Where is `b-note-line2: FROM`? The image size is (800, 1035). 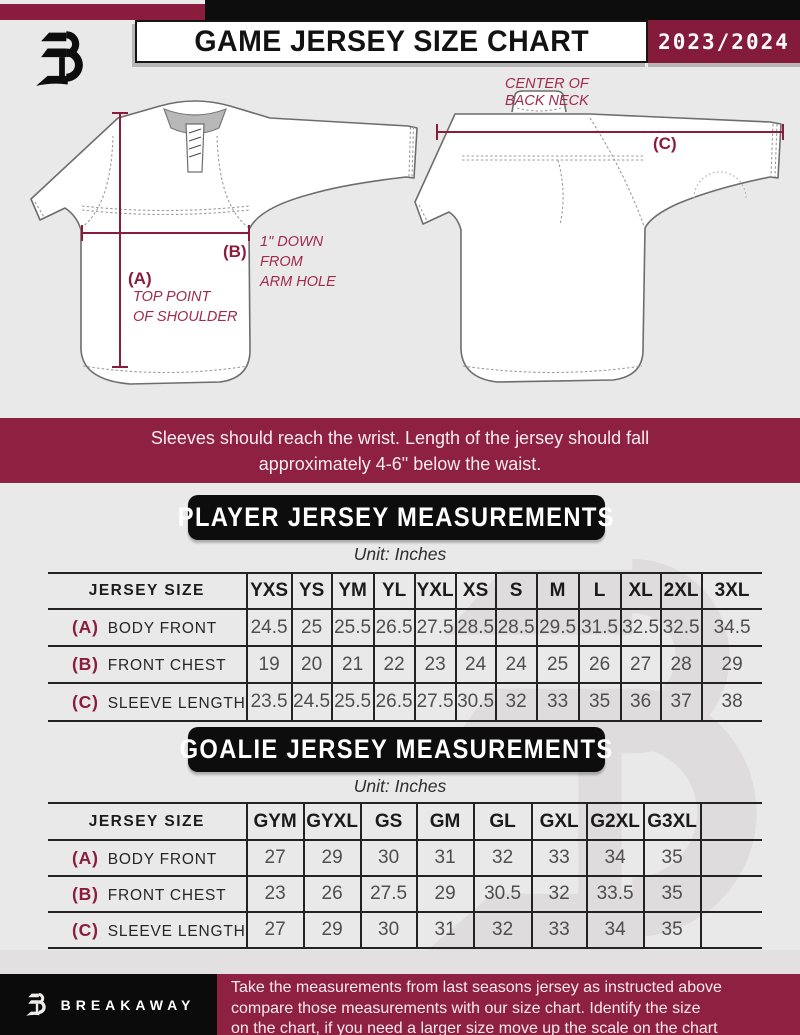 b-note-line2: FROM is located at coordinates (282, 262).